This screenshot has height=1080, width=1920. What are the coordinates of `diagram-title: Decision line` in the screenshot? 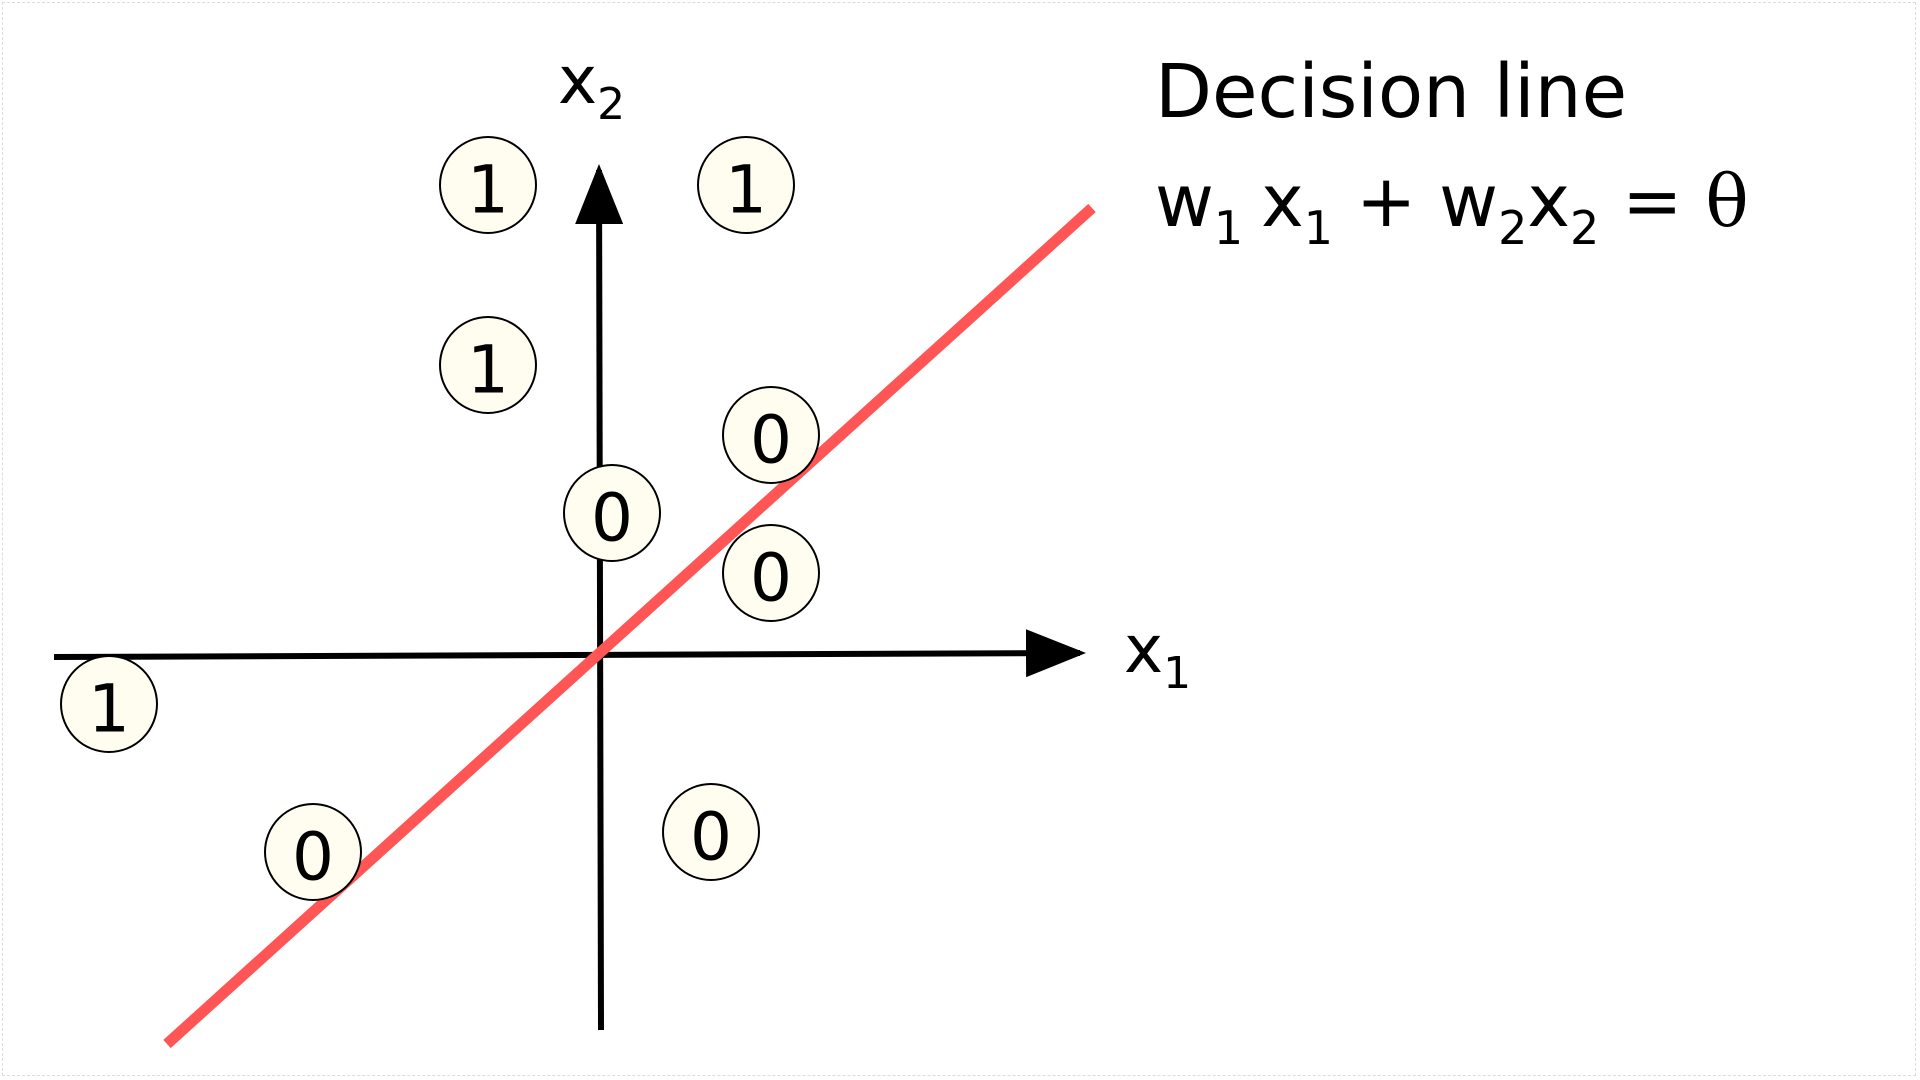 It's located at (1391, 92).